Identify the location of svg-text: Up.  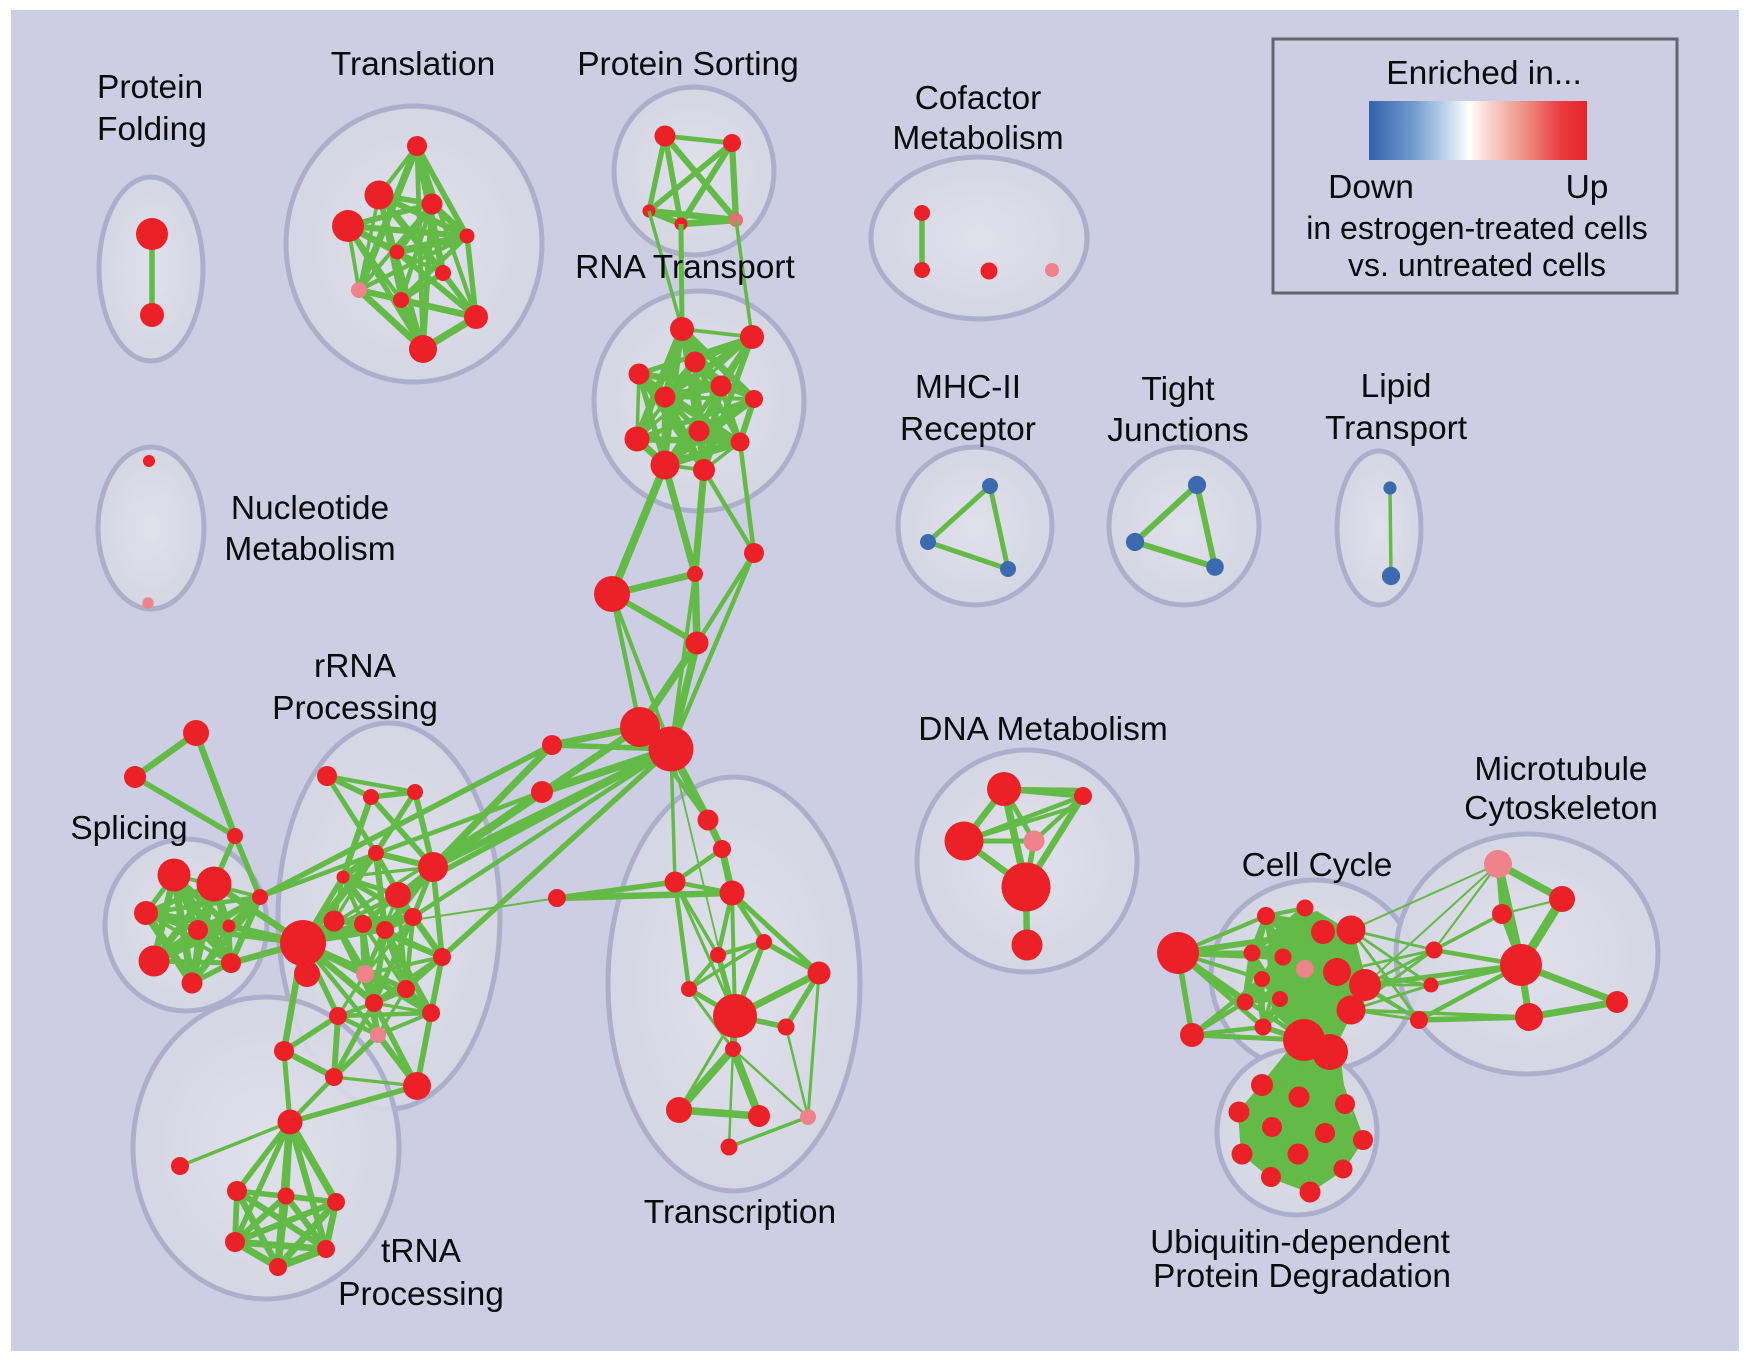
(1587, 187).